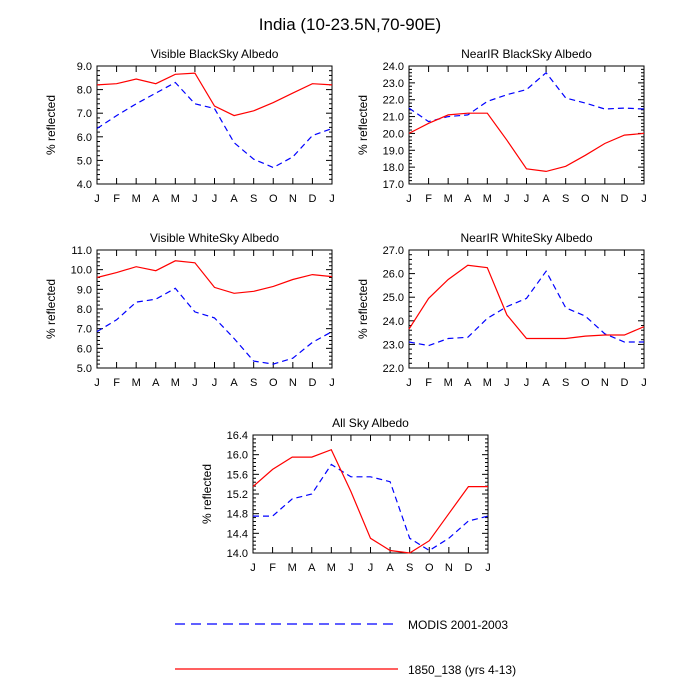 The width and height of the screenshot is (700, 700). Describe the element at coordinates (215, 238) in the screenshot. I see `panel-title: Visible WhiteSky Albedo` at that location.